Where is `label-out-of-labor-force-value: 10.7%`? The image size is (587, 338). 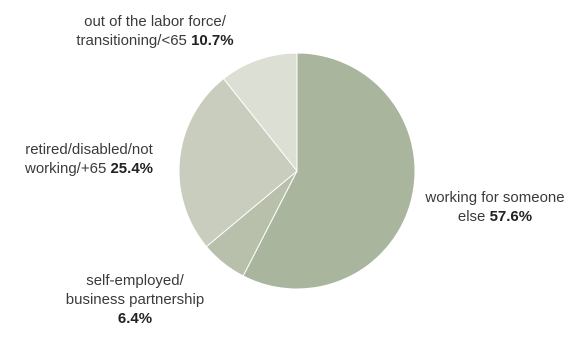 label-out-of-labor-force-value: 10.7% is located at coordinates (212, 40).